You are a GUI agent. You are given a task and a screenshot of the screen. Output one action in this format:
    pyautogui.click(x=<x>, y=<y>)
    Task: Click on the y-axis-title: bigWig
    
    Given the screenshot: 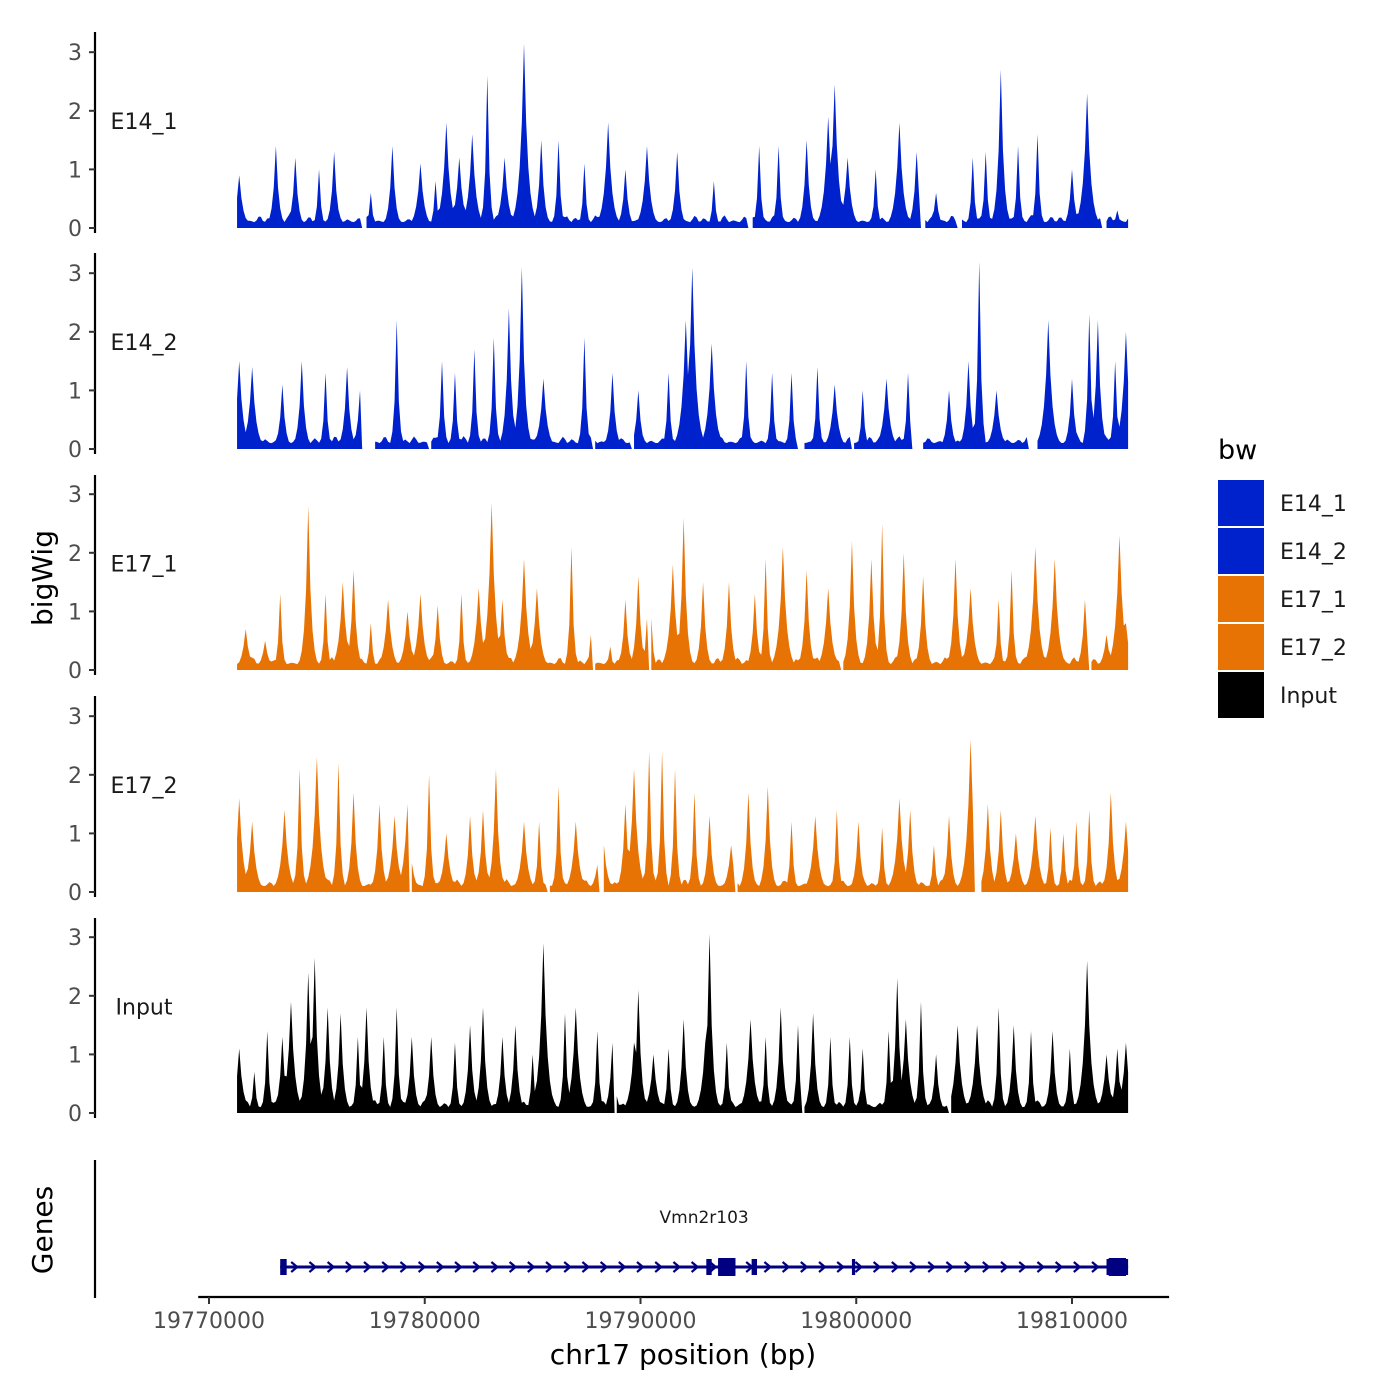 What is the action you would take?
    pyautogui.click(x=42, y=578)
    